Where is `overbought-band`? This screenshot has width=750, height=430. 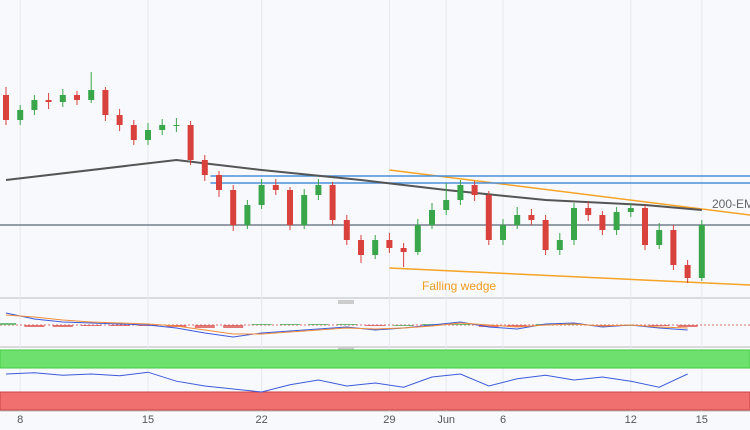
overbought-band is located at coordinates (375, 359).